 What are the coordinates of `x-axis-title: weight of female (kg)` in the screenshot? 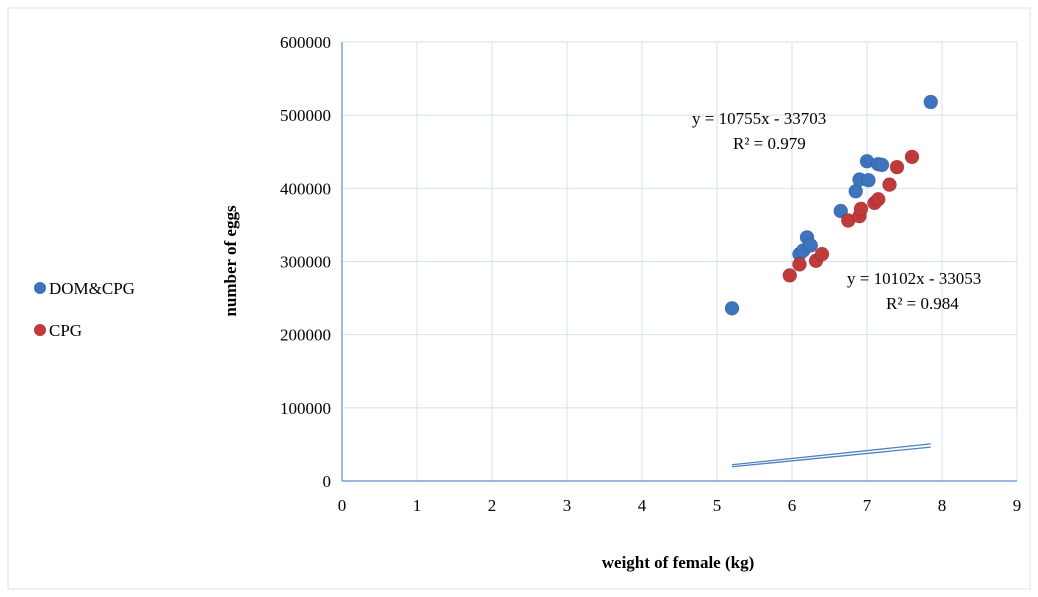 It's located at (678, 562).